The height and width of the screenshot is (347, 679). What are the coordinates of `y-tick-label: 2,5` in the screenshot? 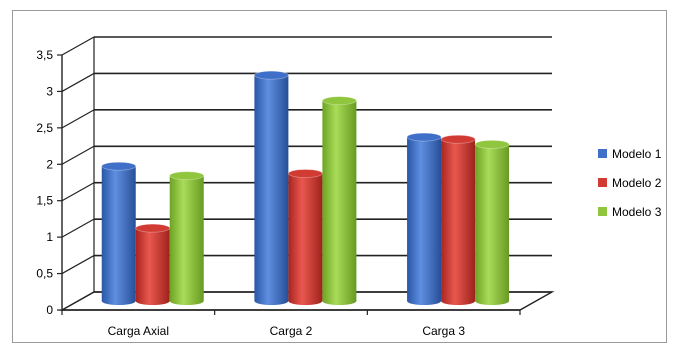 It's located at (44, 128).